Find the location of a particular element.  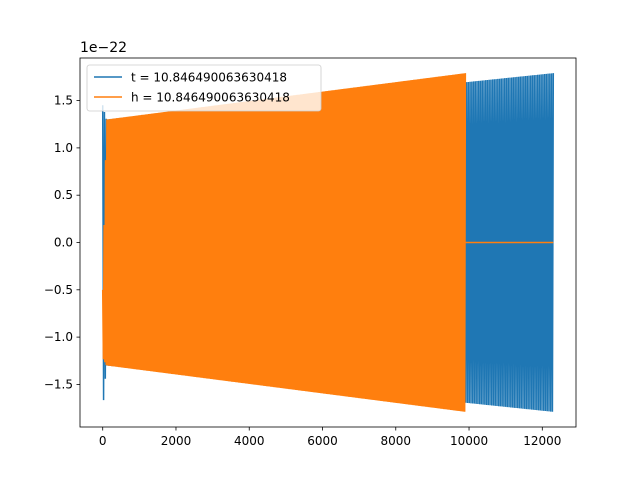

x-tick-label: 12000 is located at coordinates (542, 441).